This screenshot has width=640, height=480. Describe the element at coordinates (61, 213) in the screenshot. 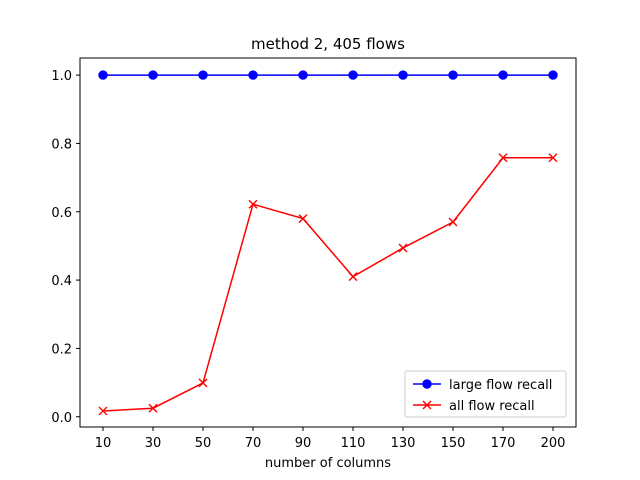

I see `y-tick-label: 0.6` at that location.